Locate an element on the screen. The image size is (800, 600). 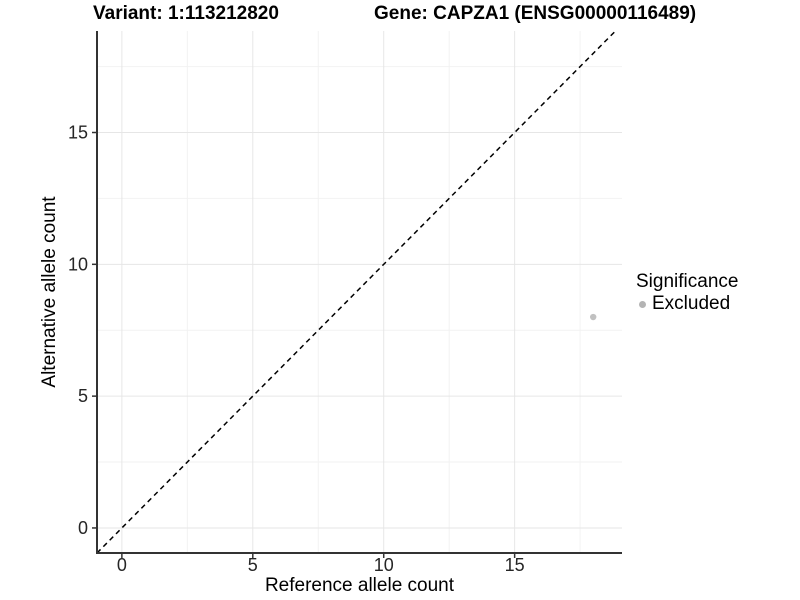
x-tick-label: 5 is located at coordinates (253, 565).